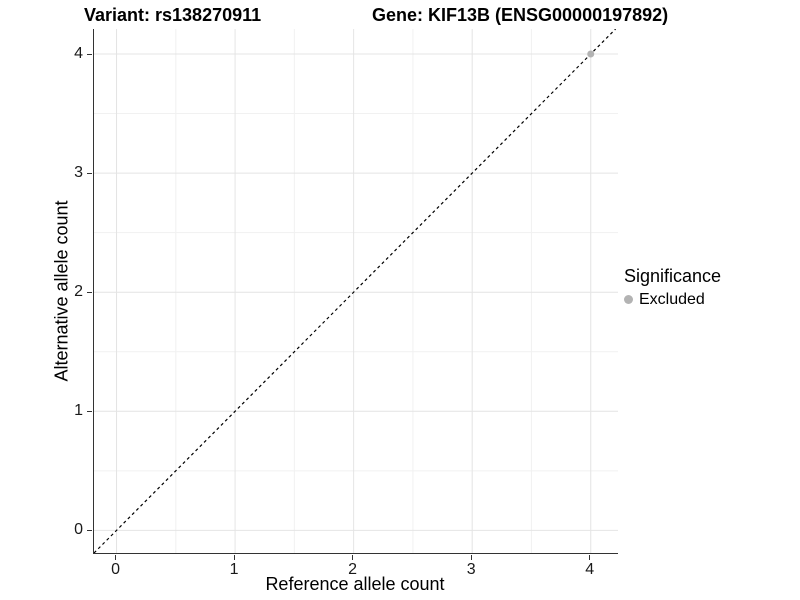 The width and height of the screenshot is (800, 600). Describe the element at coordinates (591, 54) in the screenshot. I see `data-point-excluded` at that location.